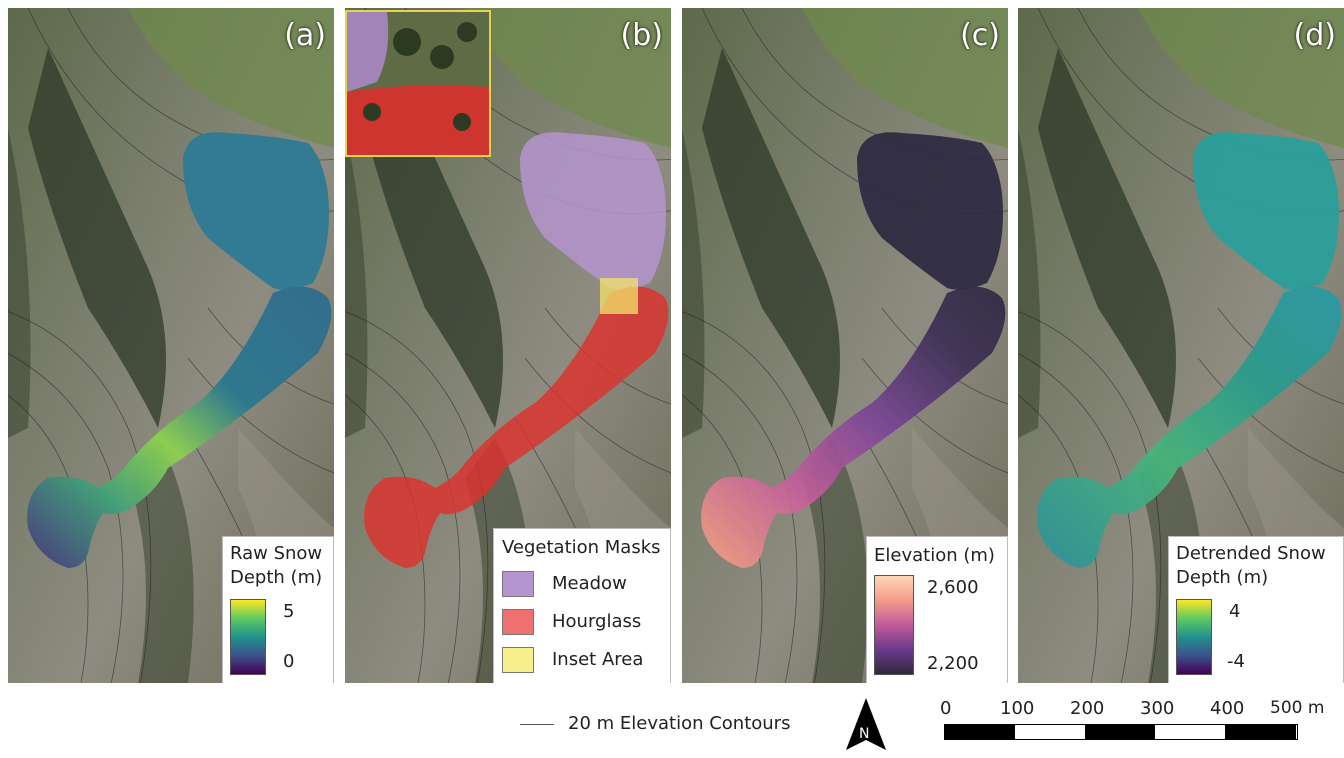 Image resolution: width=1344 pixels, height=758 pixels. Describe the element at coordinates (289, 661) in the screenshot. I see `legend-min-value: 0` at that location.